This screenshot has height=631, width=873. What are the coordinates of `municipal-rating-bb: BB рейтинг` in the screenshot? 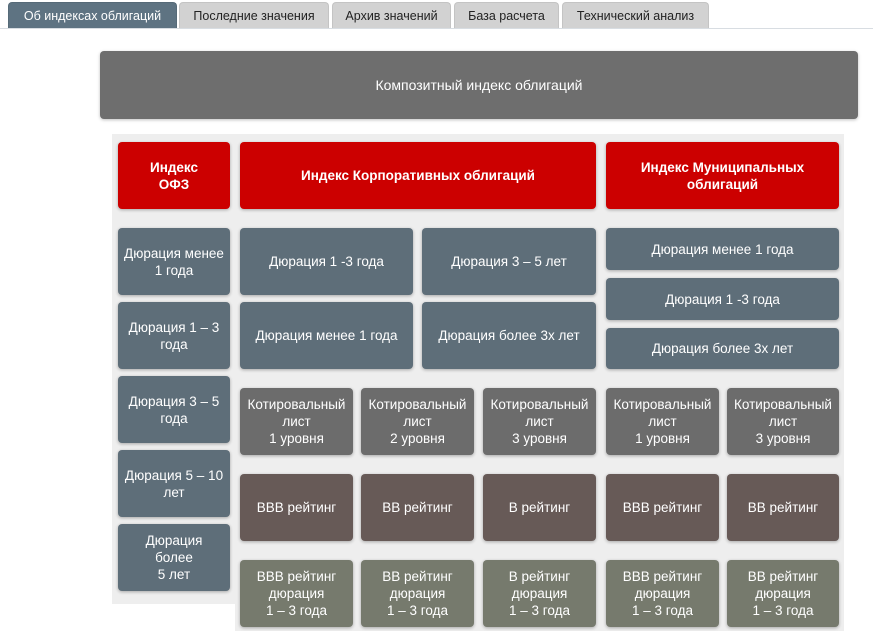 It's located at (783, 507).